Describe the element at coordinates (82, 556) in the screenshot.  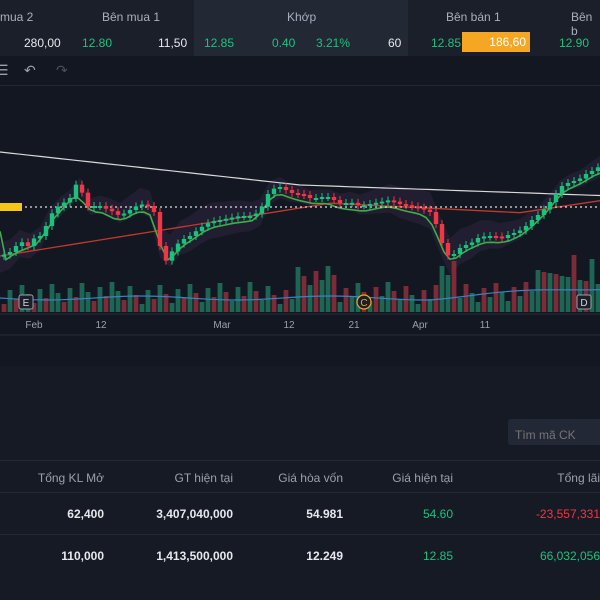
I see `row-volume: 110,000` at that location.